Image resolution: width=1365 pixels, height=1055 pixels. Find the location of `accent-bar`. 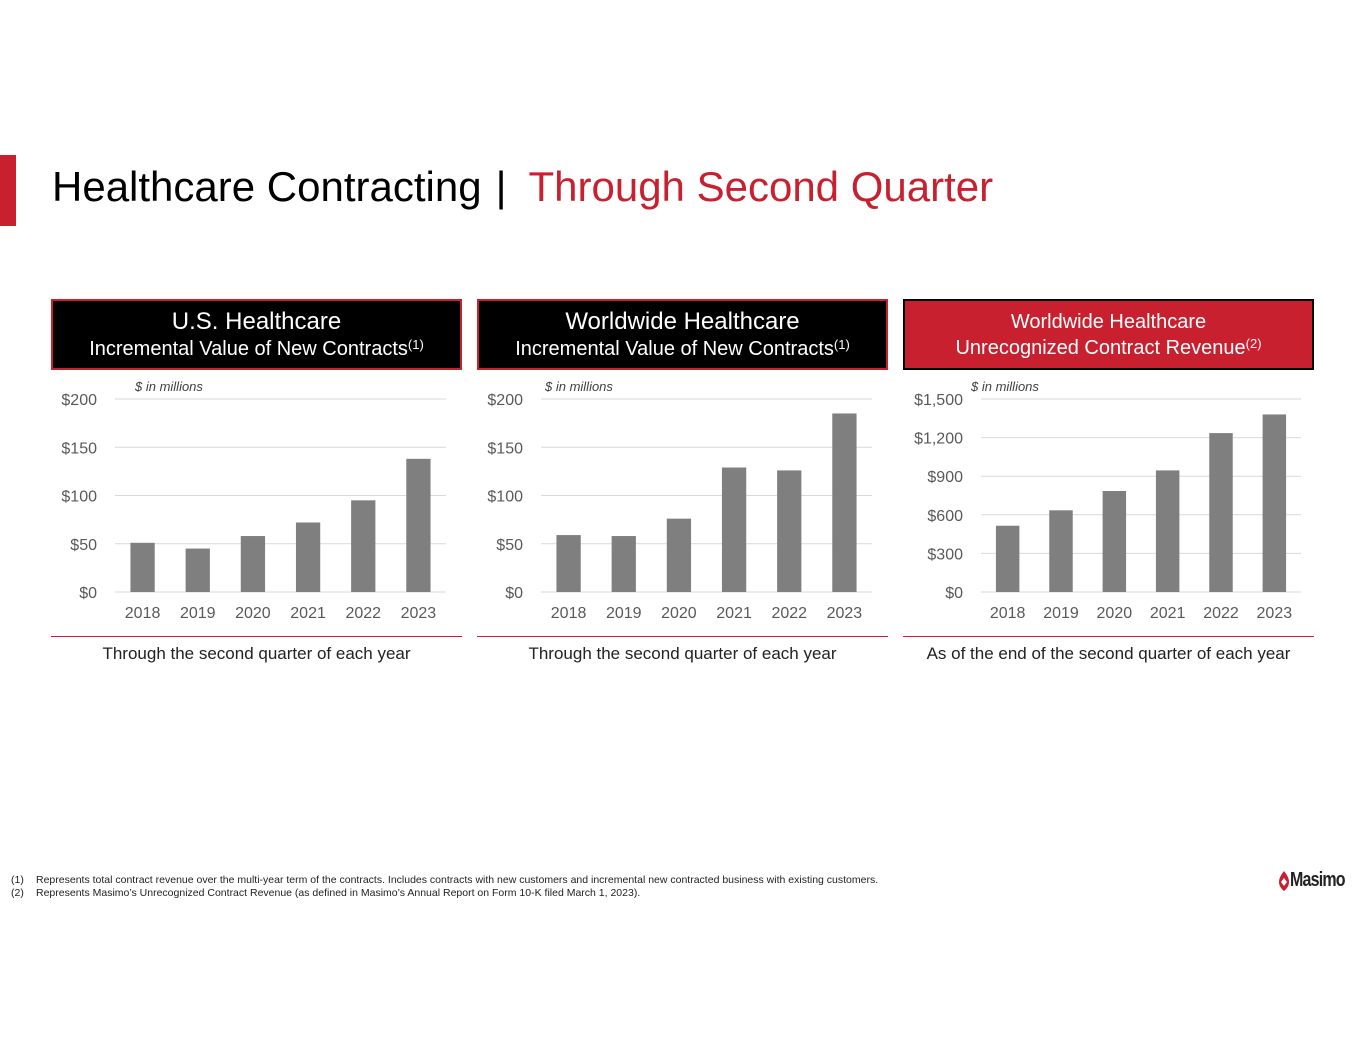

accent-bar is located at coordinates (8, 190).